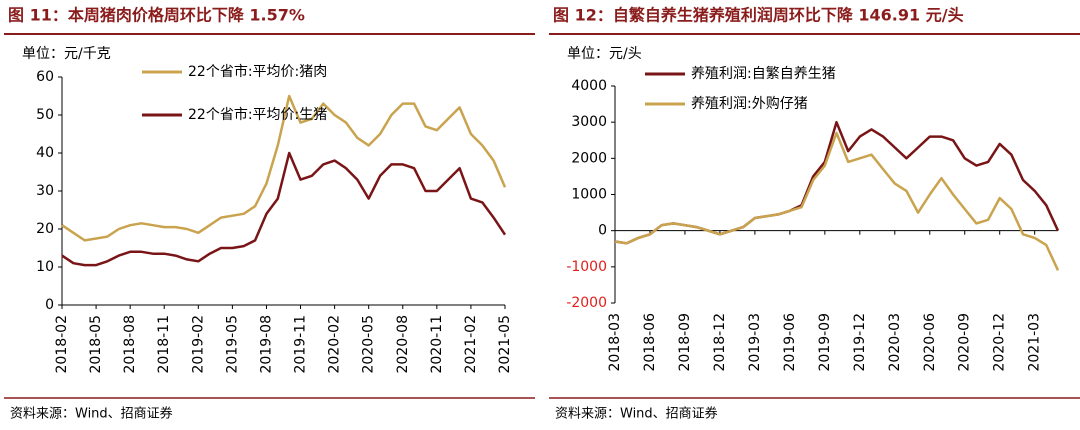  I want to click on x-tick-label: 2019-12, so click(860, 342).